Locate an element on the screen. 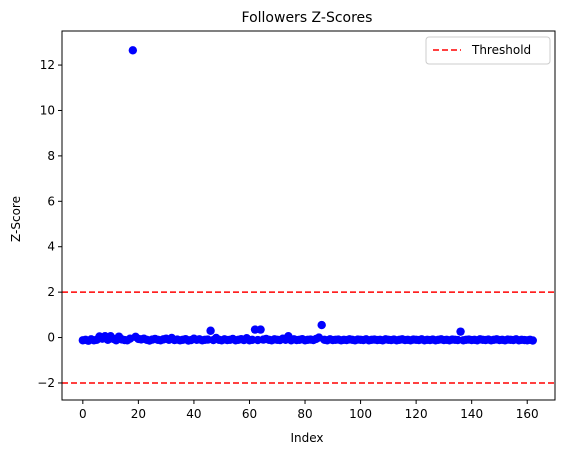 This screenshot has height=455, width=565. x-tick-label: 20 is located at coordinates (138, 414).